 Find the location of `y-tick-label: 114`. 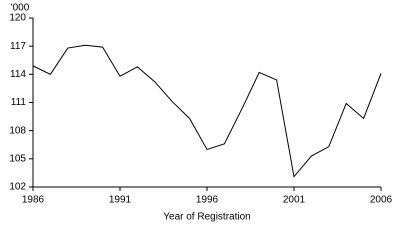

y-tick-label: 114 is located at coordinates (18, 74).